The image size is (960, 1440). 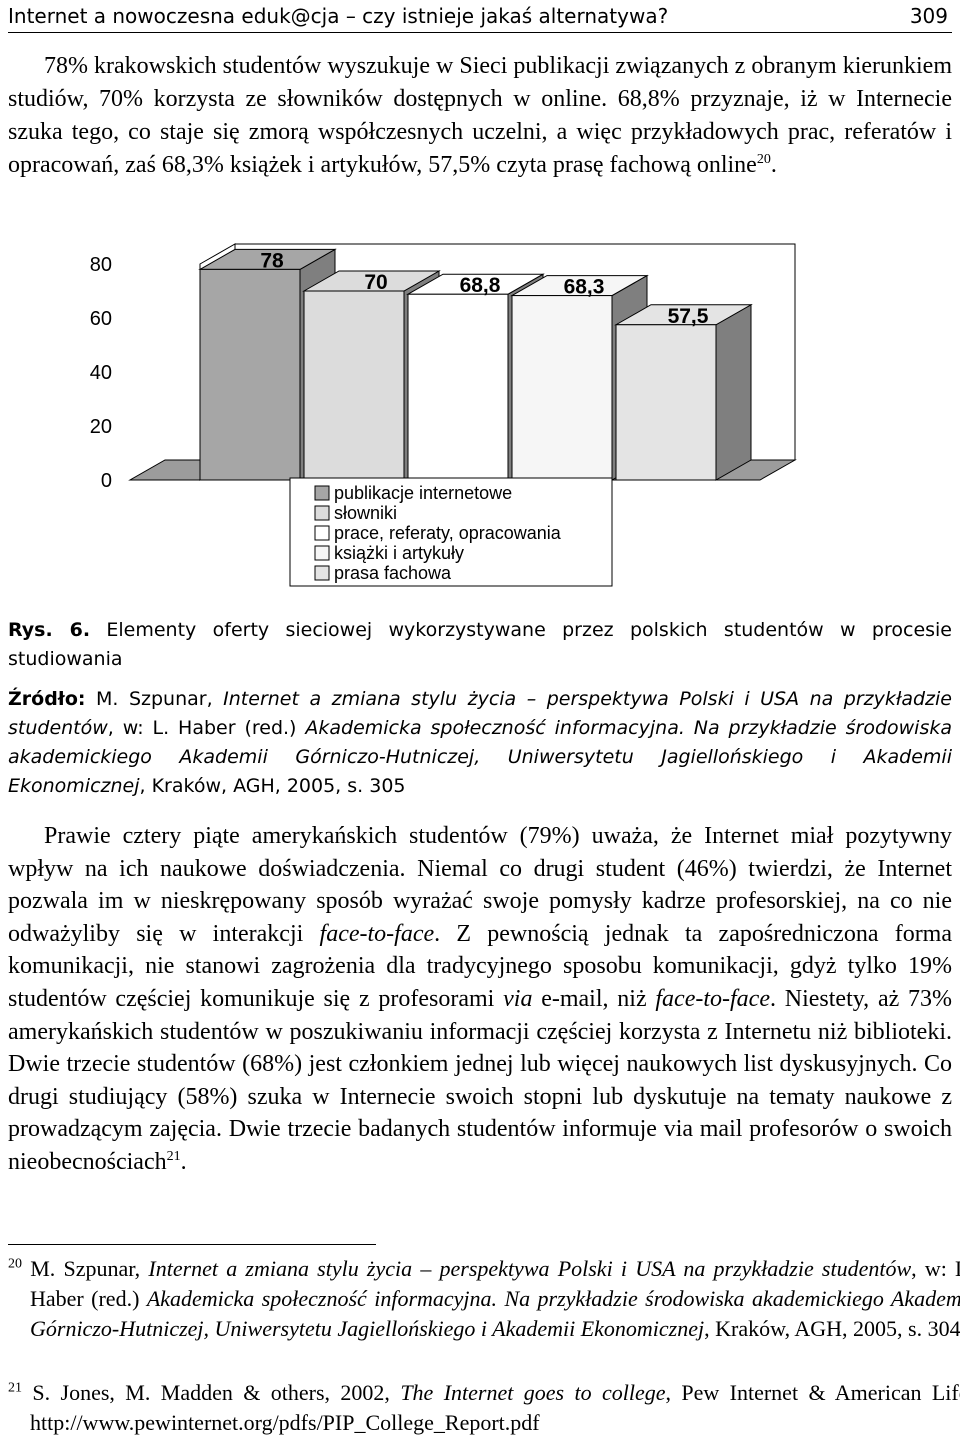 I want to click on data-label: 70, so click(x=375, y=282).